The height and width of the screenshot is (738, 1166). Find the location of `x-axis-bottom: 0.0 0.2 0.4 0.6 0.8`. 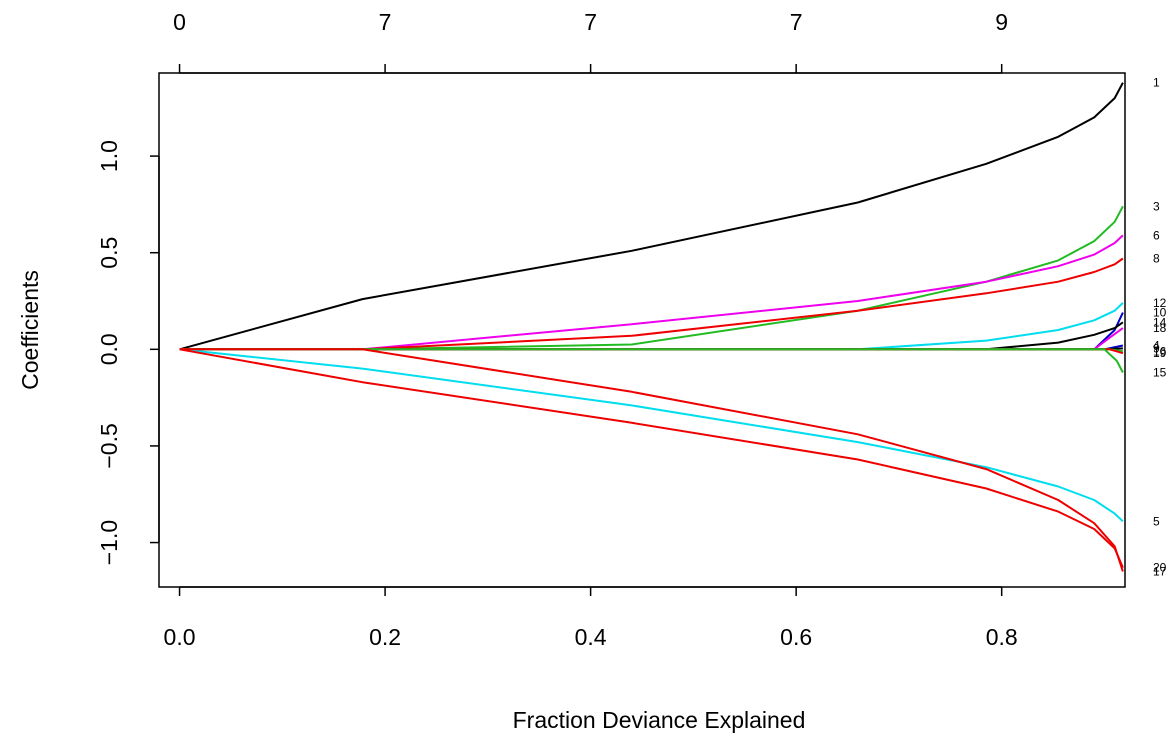

x-axis-bottom: 0.0 0.2 0.4 0.6 0.8 is located at coordinates (591, 618).